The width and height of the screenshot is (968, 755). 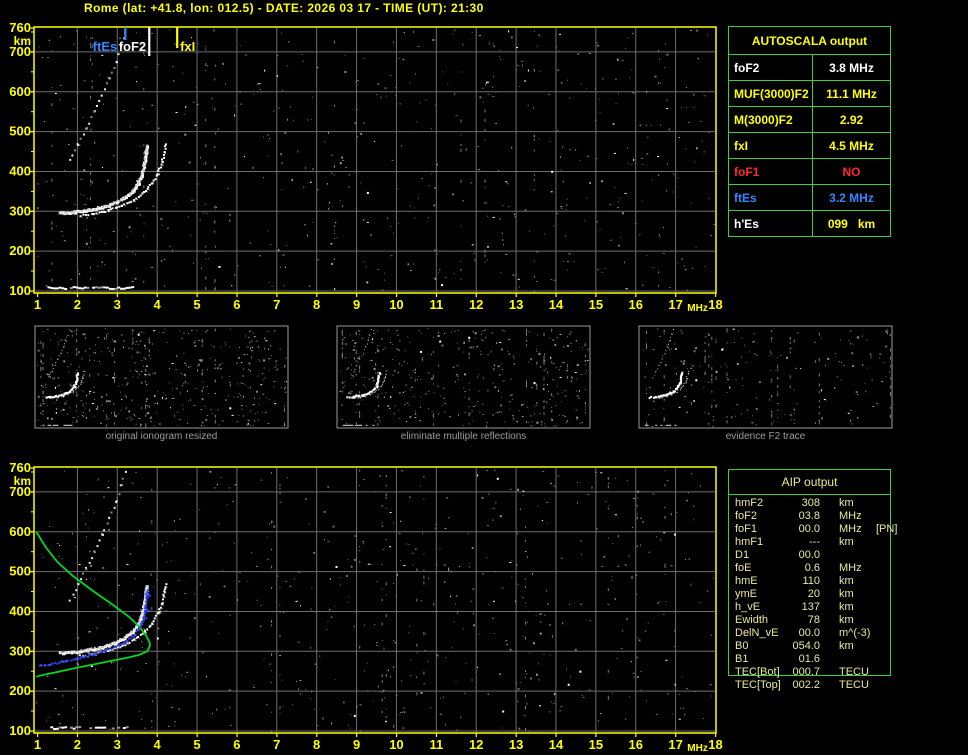 I want to click on x-axis-unit-label: MHz, so click(x=697, y=308).